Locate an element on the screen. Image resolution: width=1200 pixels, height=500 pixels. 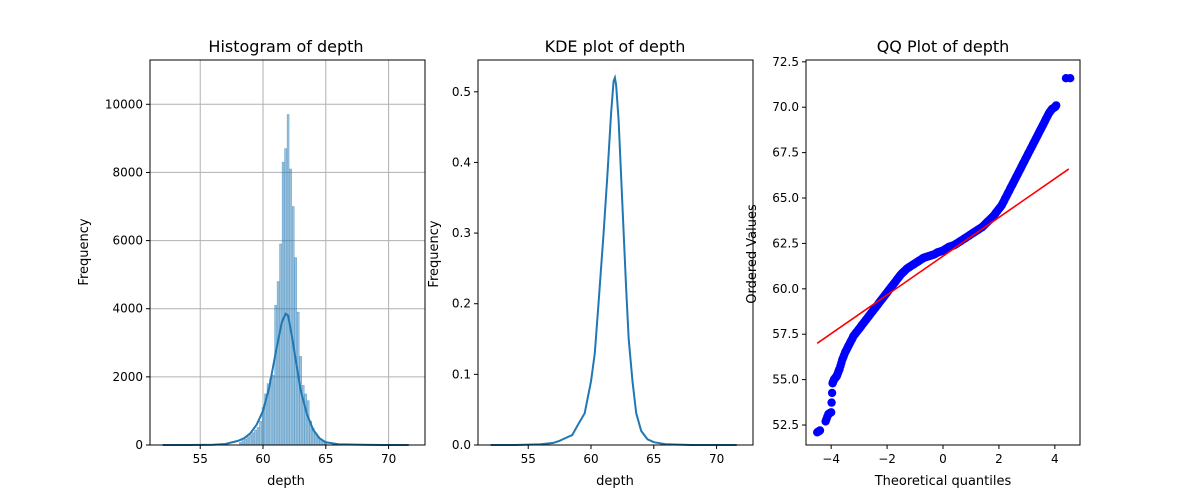
histogram-bars is located at coordinates (283, 280).